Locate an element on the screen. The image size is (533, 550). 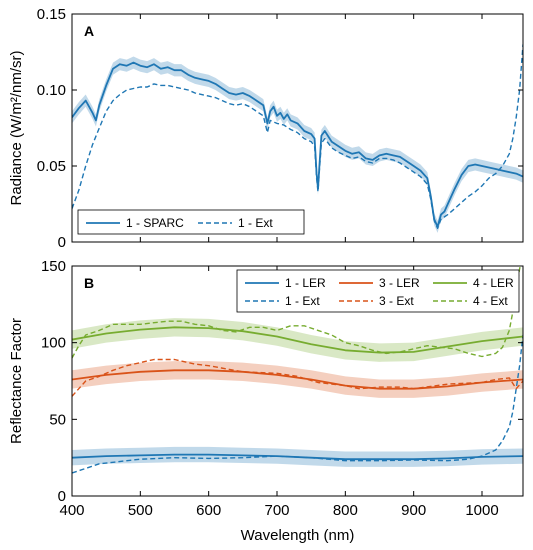
x-tick-label: 600 is located at coordinates (208, 510).